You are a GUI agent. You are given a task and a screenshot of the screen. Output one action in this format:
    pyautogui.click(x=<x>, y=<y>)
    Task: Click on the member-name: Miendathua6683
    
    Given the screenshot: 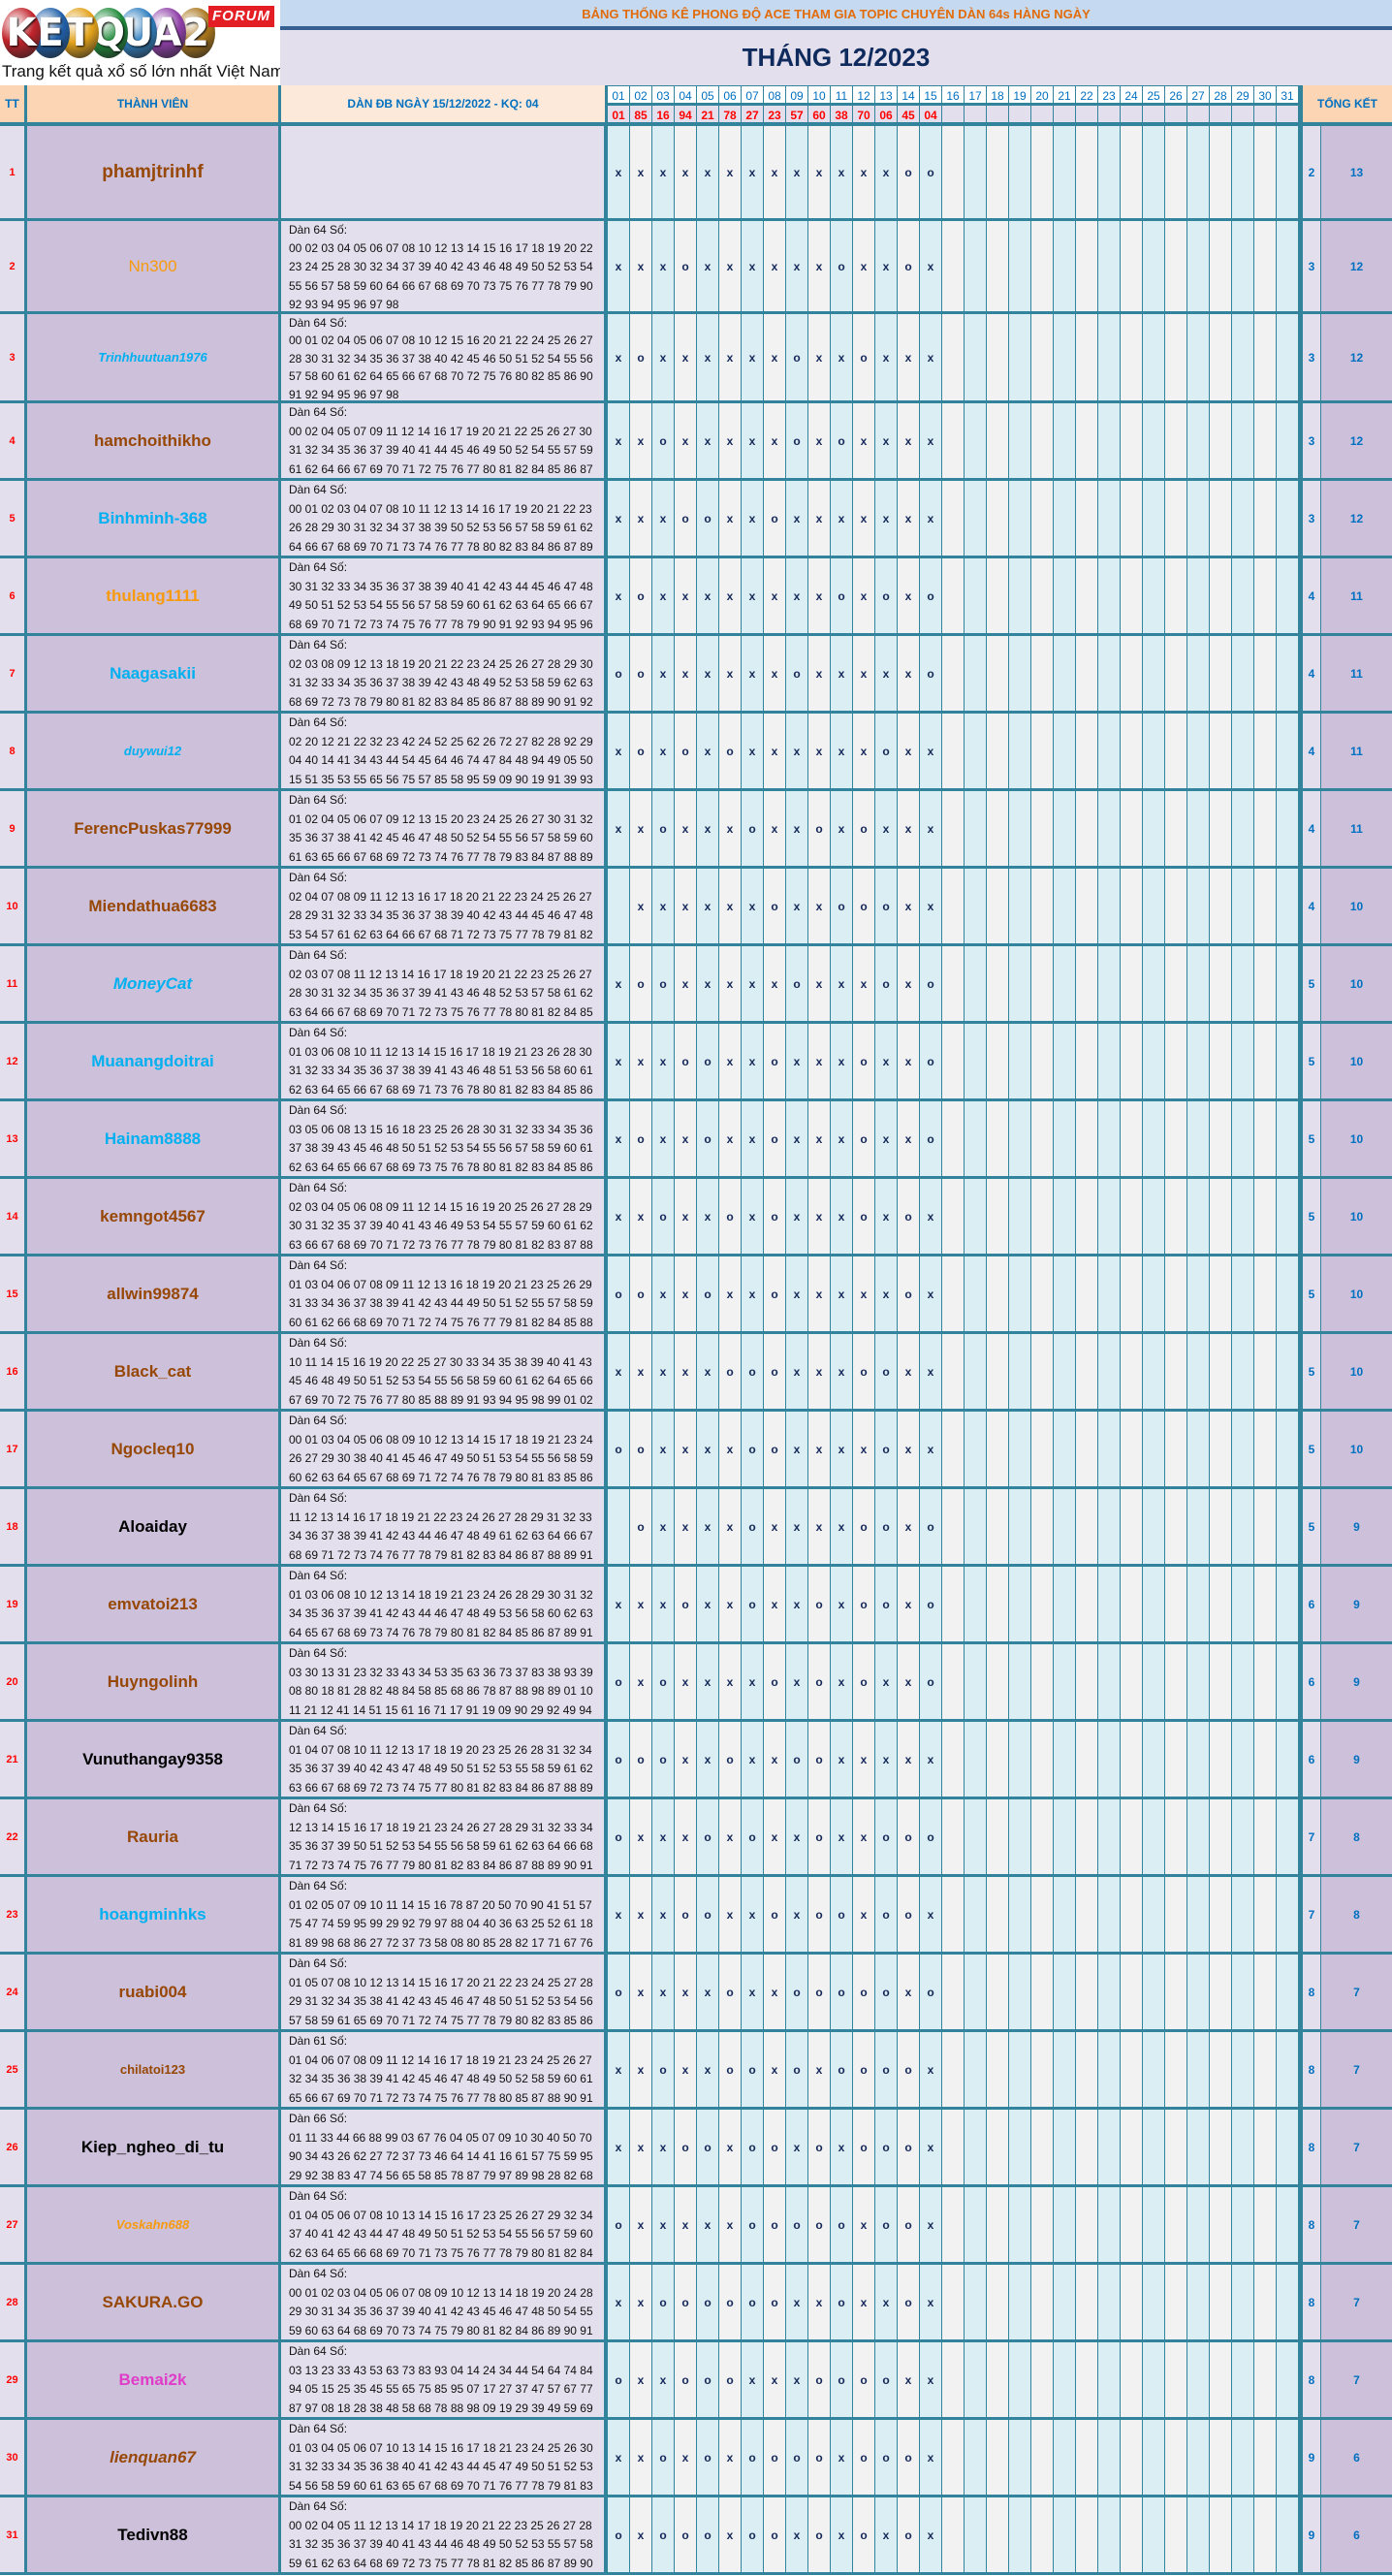 What is the action you would take?
    pyautogui.click(x=154, y=907)
    